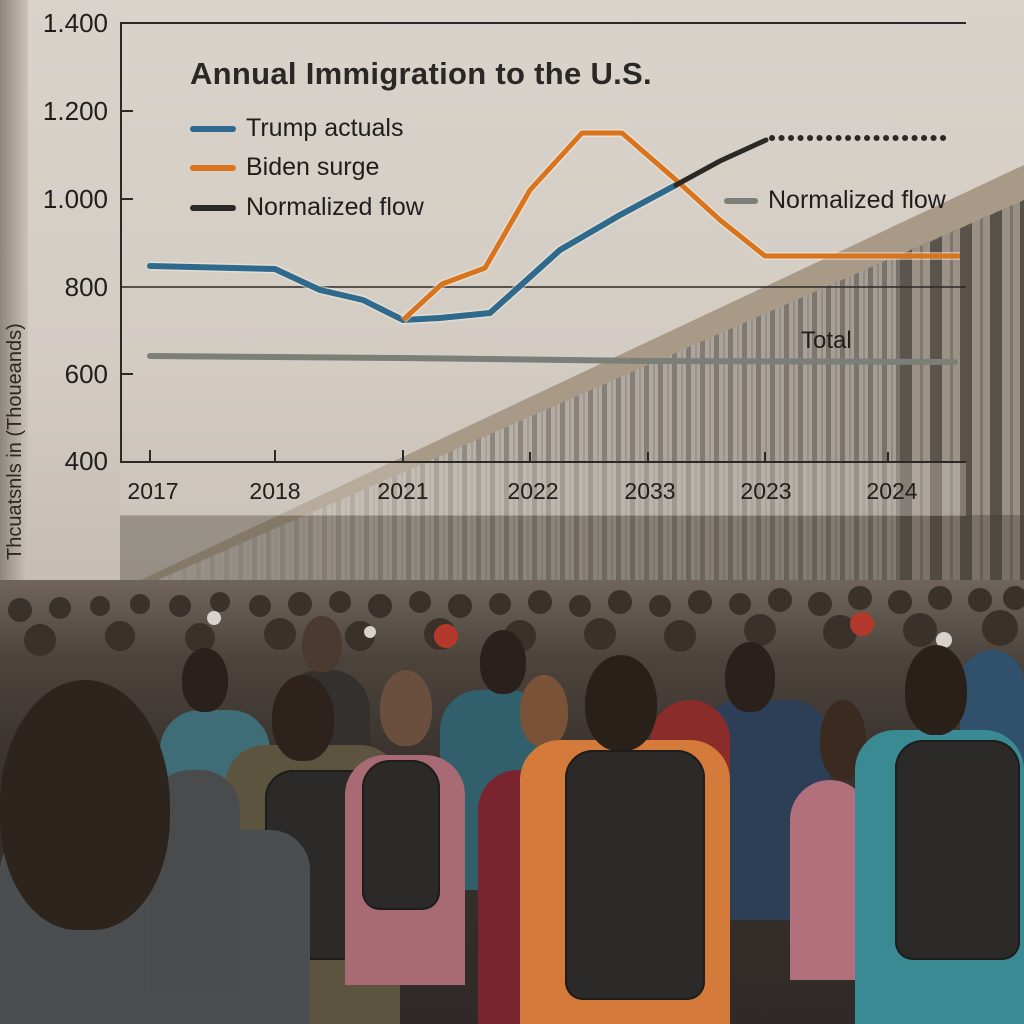 The height and width of the screenshot is (1024, 1024). I want to click on series-biden-surge-halo, so click(680, 226).